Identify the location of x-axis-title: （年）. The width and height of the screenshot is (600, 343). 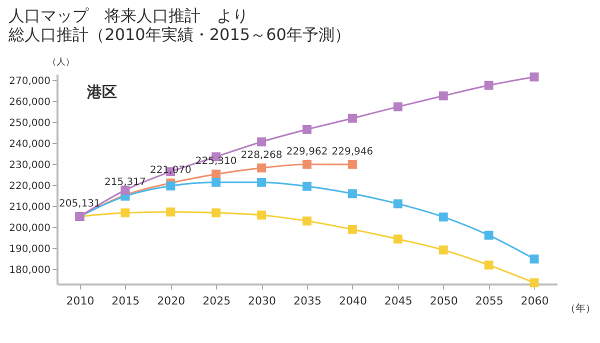
(581, 308).